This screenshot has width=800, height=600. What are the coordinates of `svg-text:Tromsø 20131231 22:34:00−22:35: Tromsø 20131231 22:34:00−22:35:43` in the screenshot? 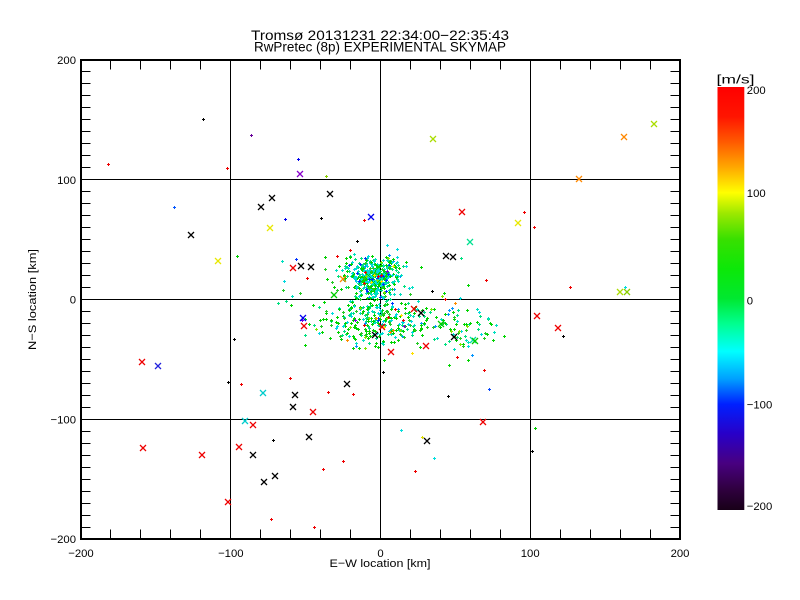 It's located at (380, 36).